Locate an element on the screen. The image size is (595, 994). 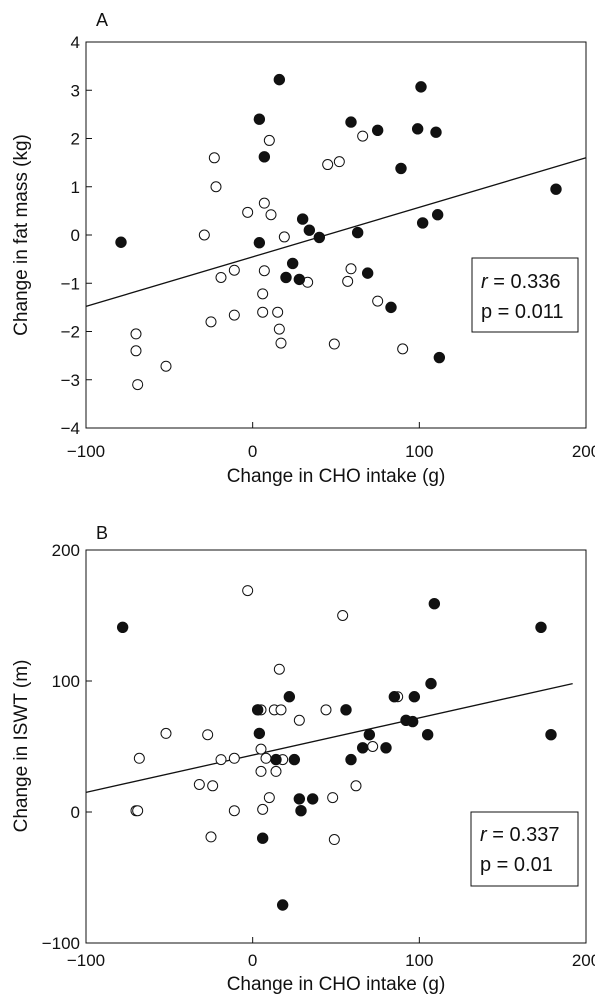
panel-a-letter: A is located at coordinates (102, 20).